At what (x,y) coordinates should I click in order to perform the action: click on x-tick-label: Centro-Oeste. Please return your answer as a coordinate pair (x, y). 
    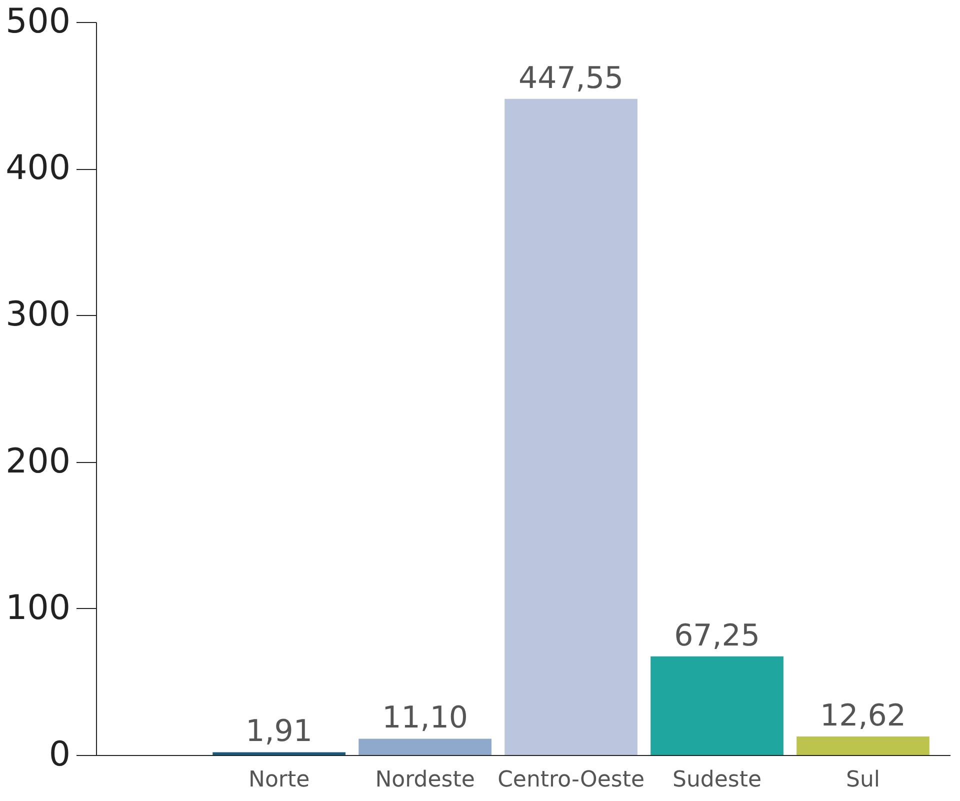
    Looking at the image, I should click on (571, 780).